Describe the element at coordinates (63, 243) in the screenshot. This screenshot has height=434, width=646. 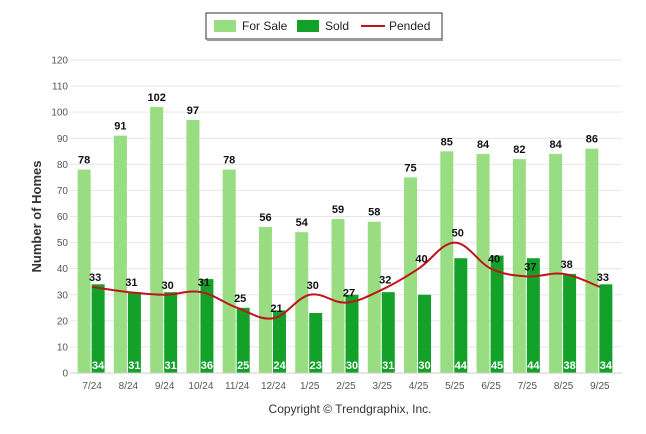
I see `y-tick-label: 50` at that location.